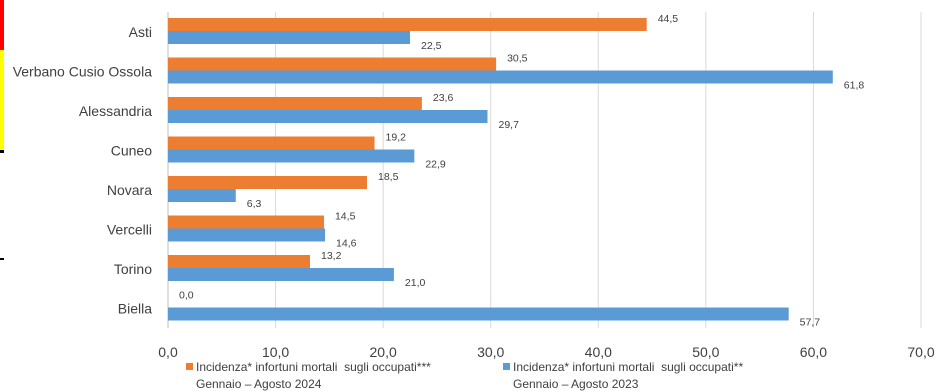  What do you see at coordinates (331, 256) in the screenshot?
I see `data-label: 13,2` at bounding box center [331, 256].